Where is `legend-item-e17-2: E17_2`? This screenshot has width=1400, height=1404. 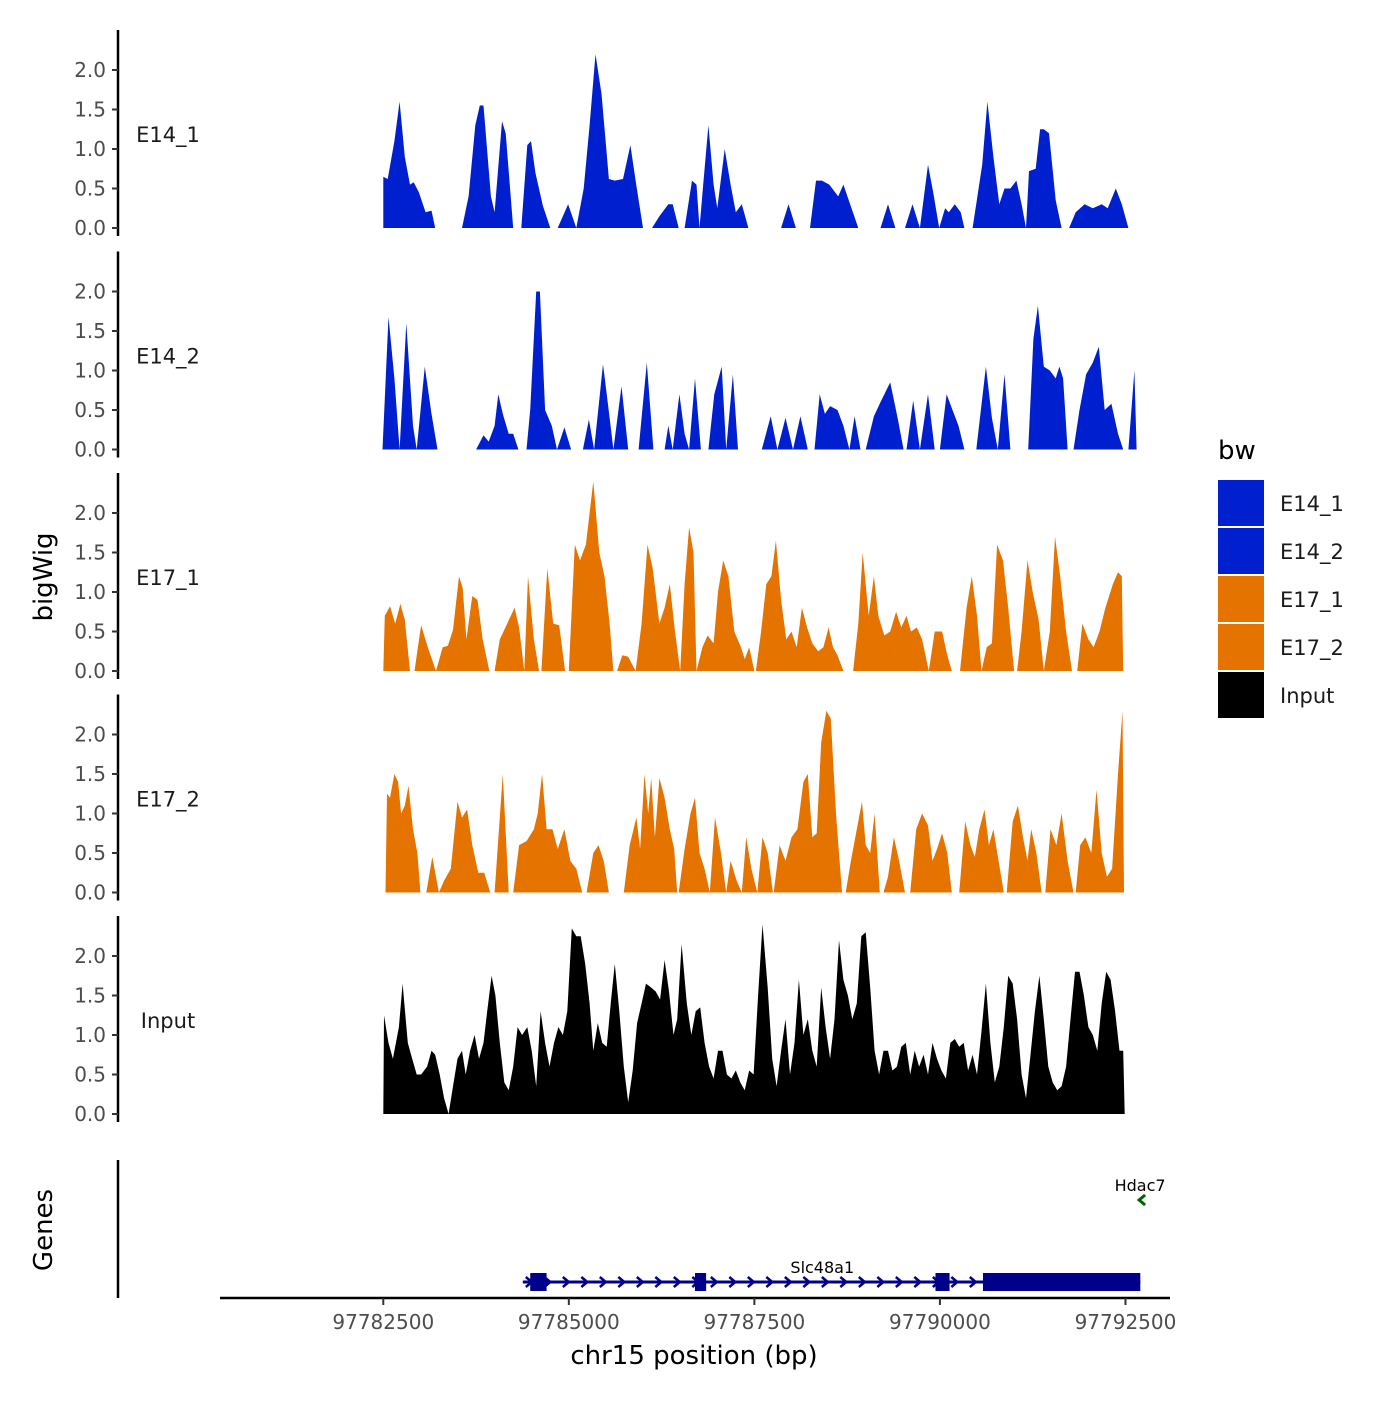
legend-item-e17-2: E17_2 is located at coordinates (1281, 647).